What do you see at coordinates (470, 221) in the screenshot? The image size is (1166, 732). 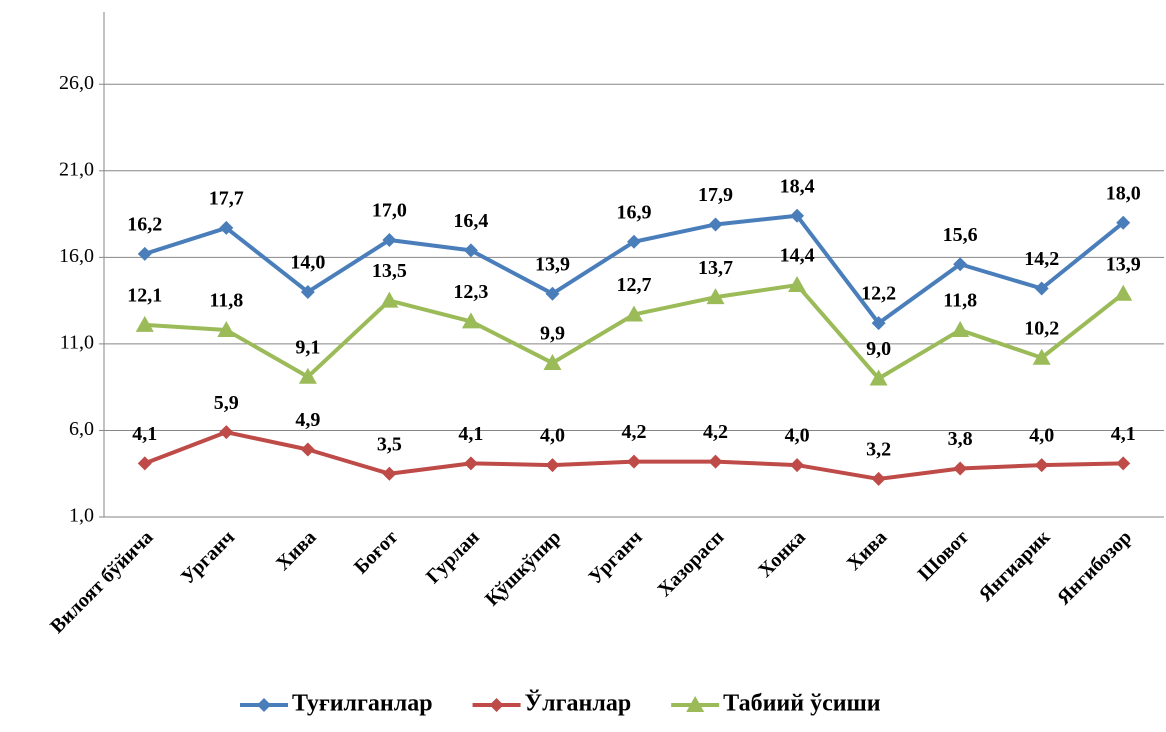 I see `data-label: 16,4` at bounding box center [470, 221].